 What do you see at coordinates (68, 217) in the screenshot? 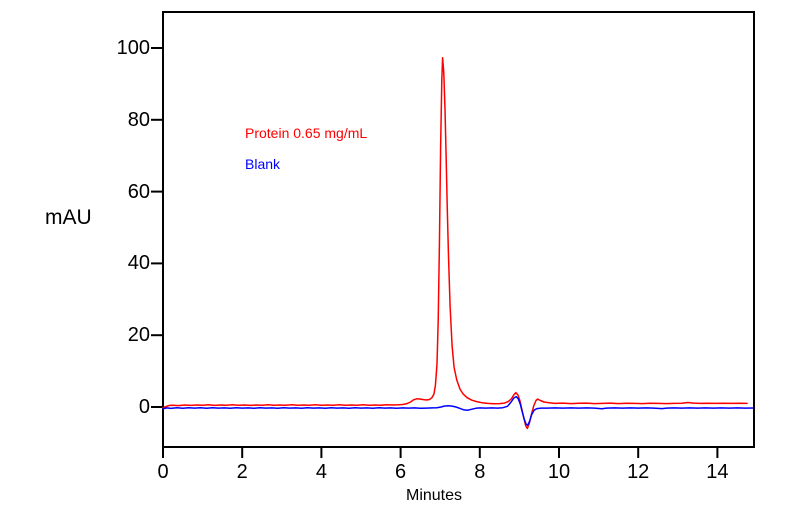
I see `y-axis-title: mAU` at bounding box center [68, 217].